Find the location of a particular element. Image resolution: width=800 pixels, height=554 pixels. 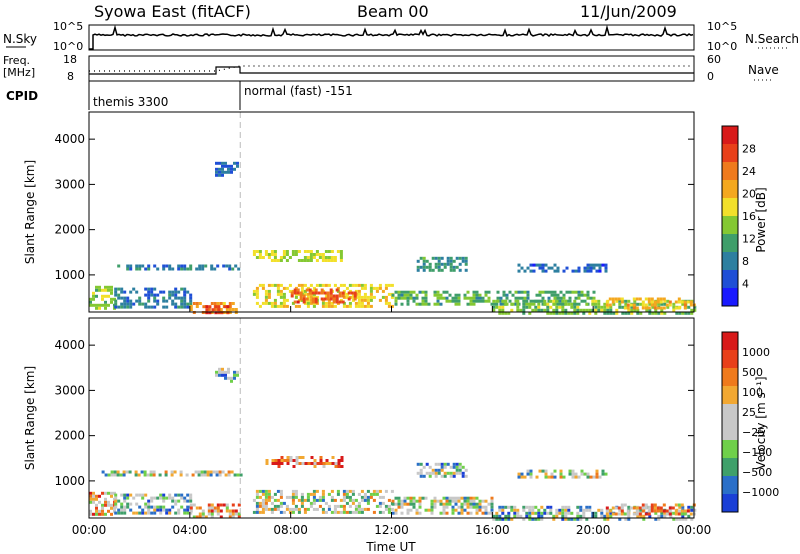

power-colorbar-tick: 24 is located at coordinates (749, 171).